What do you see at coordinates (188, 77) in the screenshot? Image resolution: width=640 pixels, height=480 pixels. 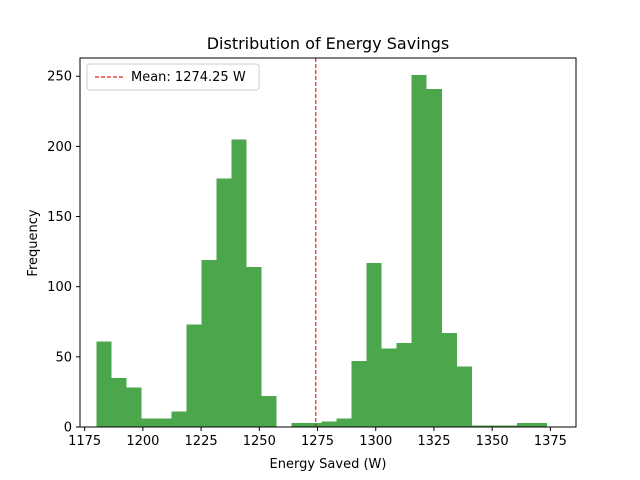 I see `legend-mean-label: Mean: 1274.25 W` at bounding box center [188, 77].